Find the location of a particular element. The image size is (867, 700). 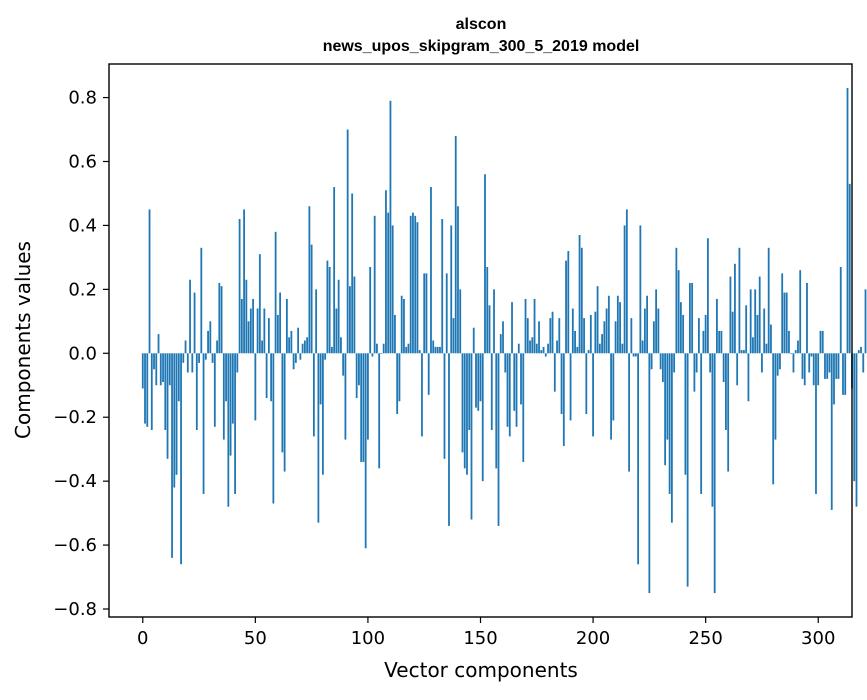

x-tick-label: 100 is located at coordinates (368, 638).